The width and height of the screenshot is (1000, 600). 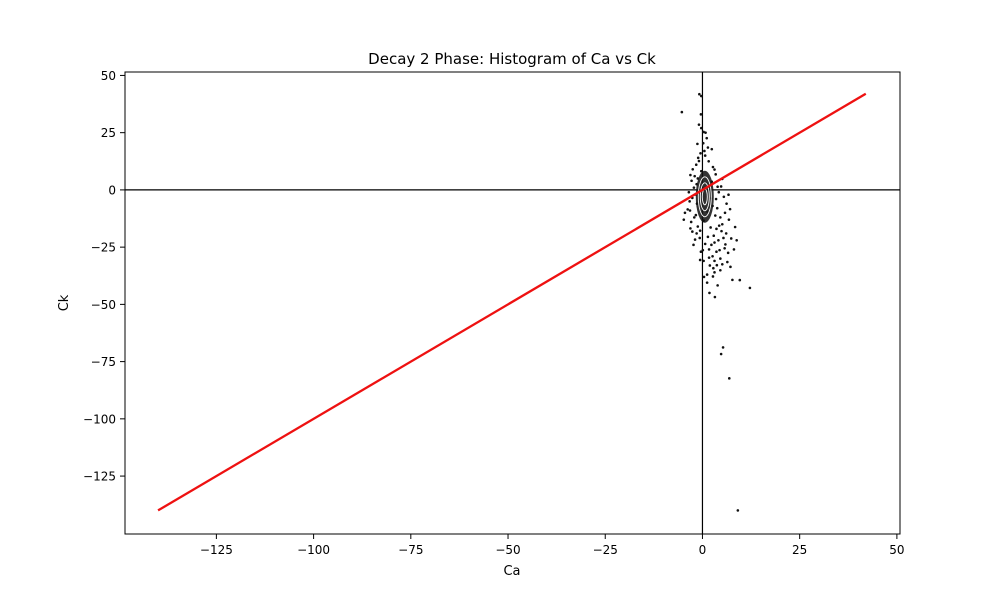 I want to click on density-contour, so click(x=704, y=197).